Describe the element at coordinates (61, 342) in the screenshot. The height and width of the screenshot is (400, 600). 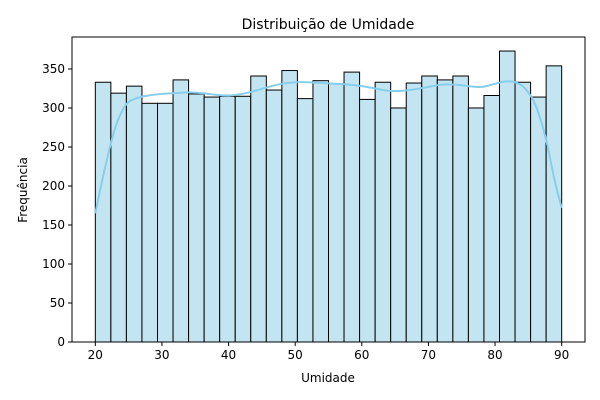
I see `y-tick-label: 0` at that location.